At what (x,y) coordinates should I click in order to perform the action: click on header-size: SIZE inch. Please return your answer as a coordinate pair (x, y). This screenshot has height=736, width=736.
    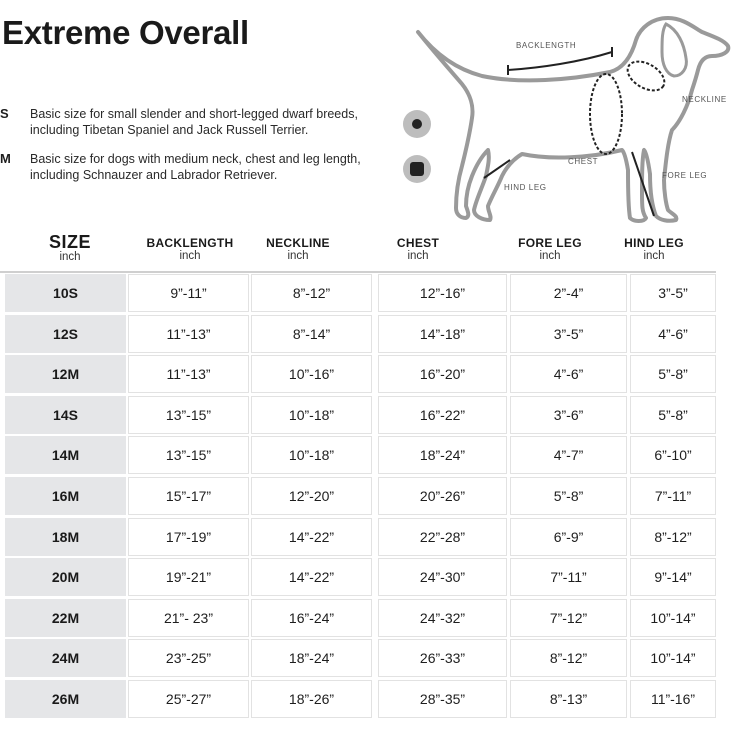
    Looking at the image, I should click on (69, 247).